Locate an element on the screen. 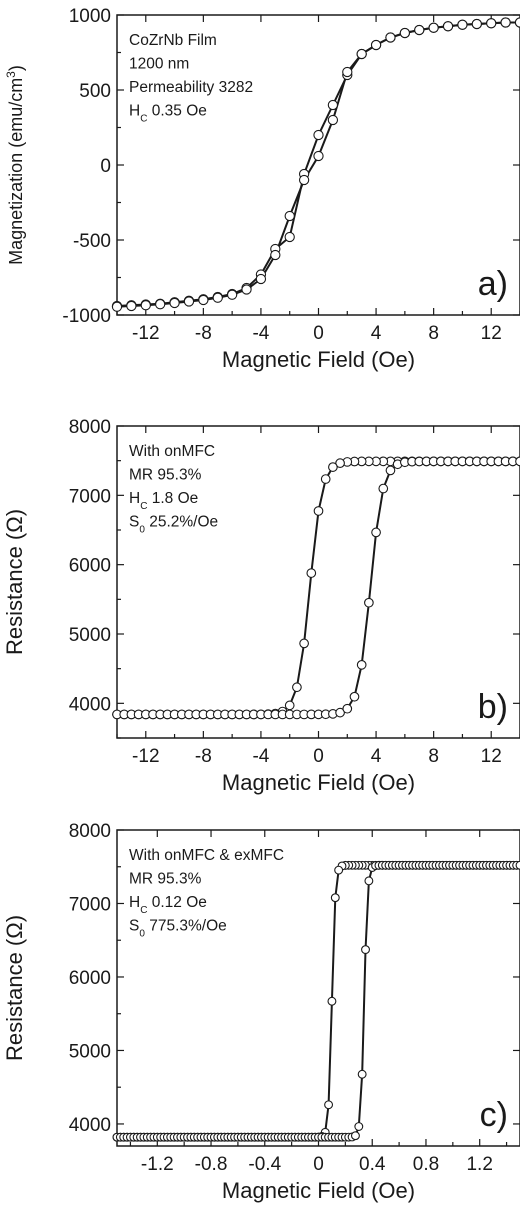 This screenshot has height=1212, width=520. x-tick-label: 0.4 is located at coordinates (372, 1164).